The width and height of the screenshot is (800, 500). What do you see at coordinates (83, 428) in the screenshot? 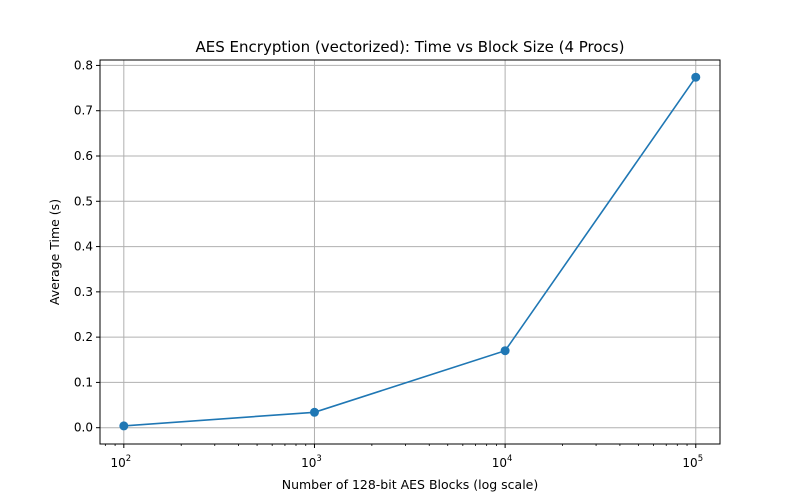
I see `y-tick-label: 0.0` at bounding box center [83, 428].